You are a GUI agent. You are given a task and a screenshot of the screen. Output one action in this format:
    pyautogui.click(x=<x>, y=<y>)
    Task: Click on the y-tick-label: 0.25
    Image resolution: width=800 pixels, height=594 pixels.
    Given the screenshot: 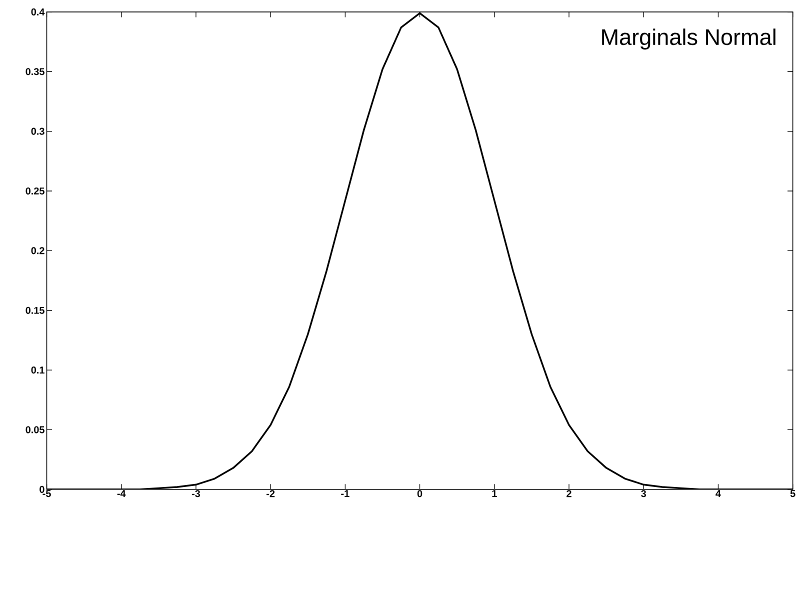 What is the action you would take?
    pyautogui.click(x=35, y=191)
    